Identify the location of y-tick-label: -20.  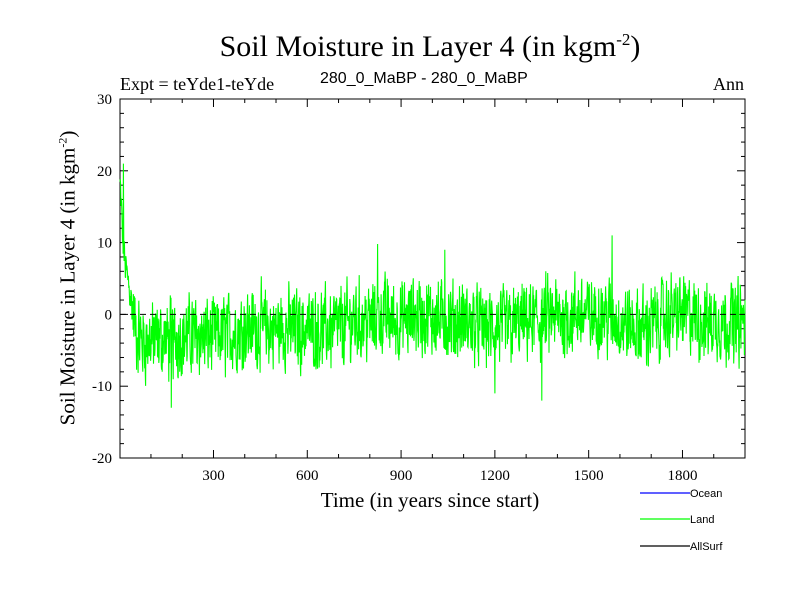
(102, 459).